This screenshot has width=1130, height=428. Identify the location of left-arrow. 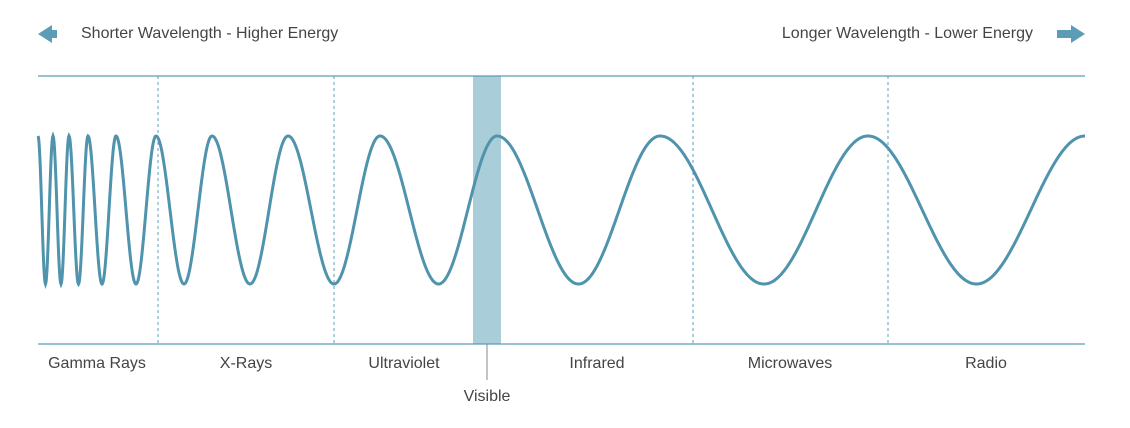
(47, 34).